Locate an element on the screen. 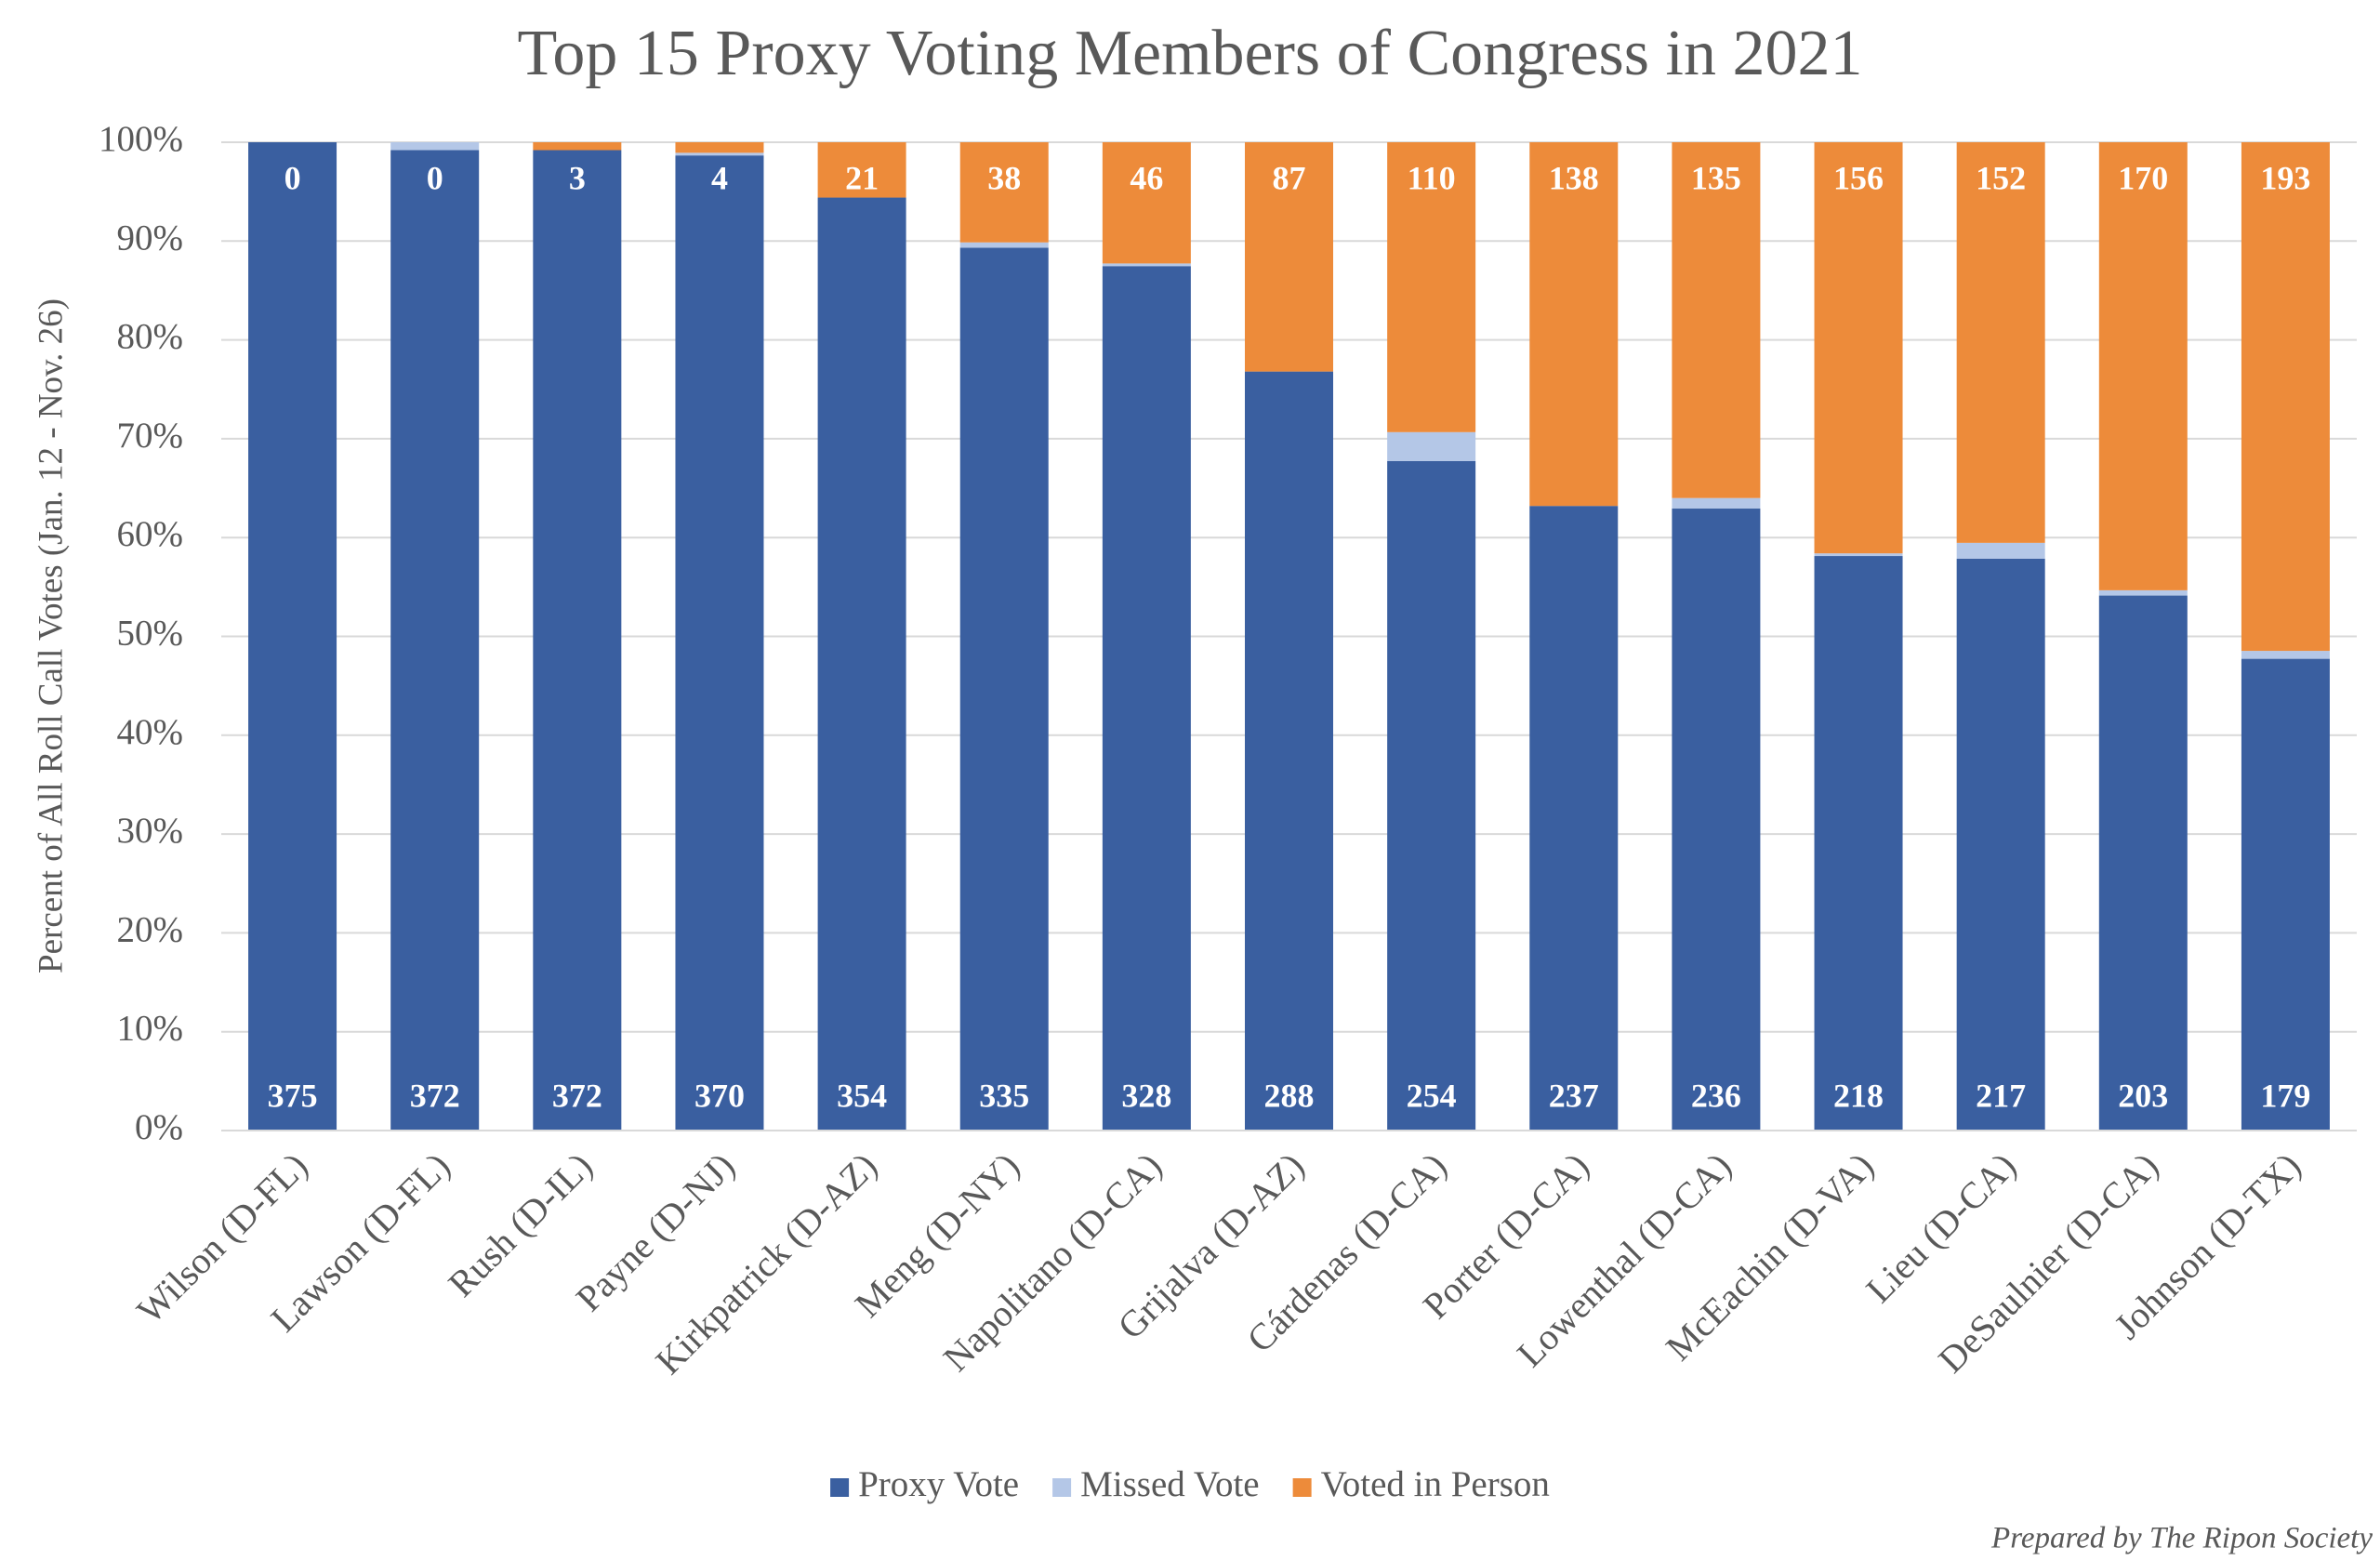  data-label: 21 is located at coordinates (862, 177).